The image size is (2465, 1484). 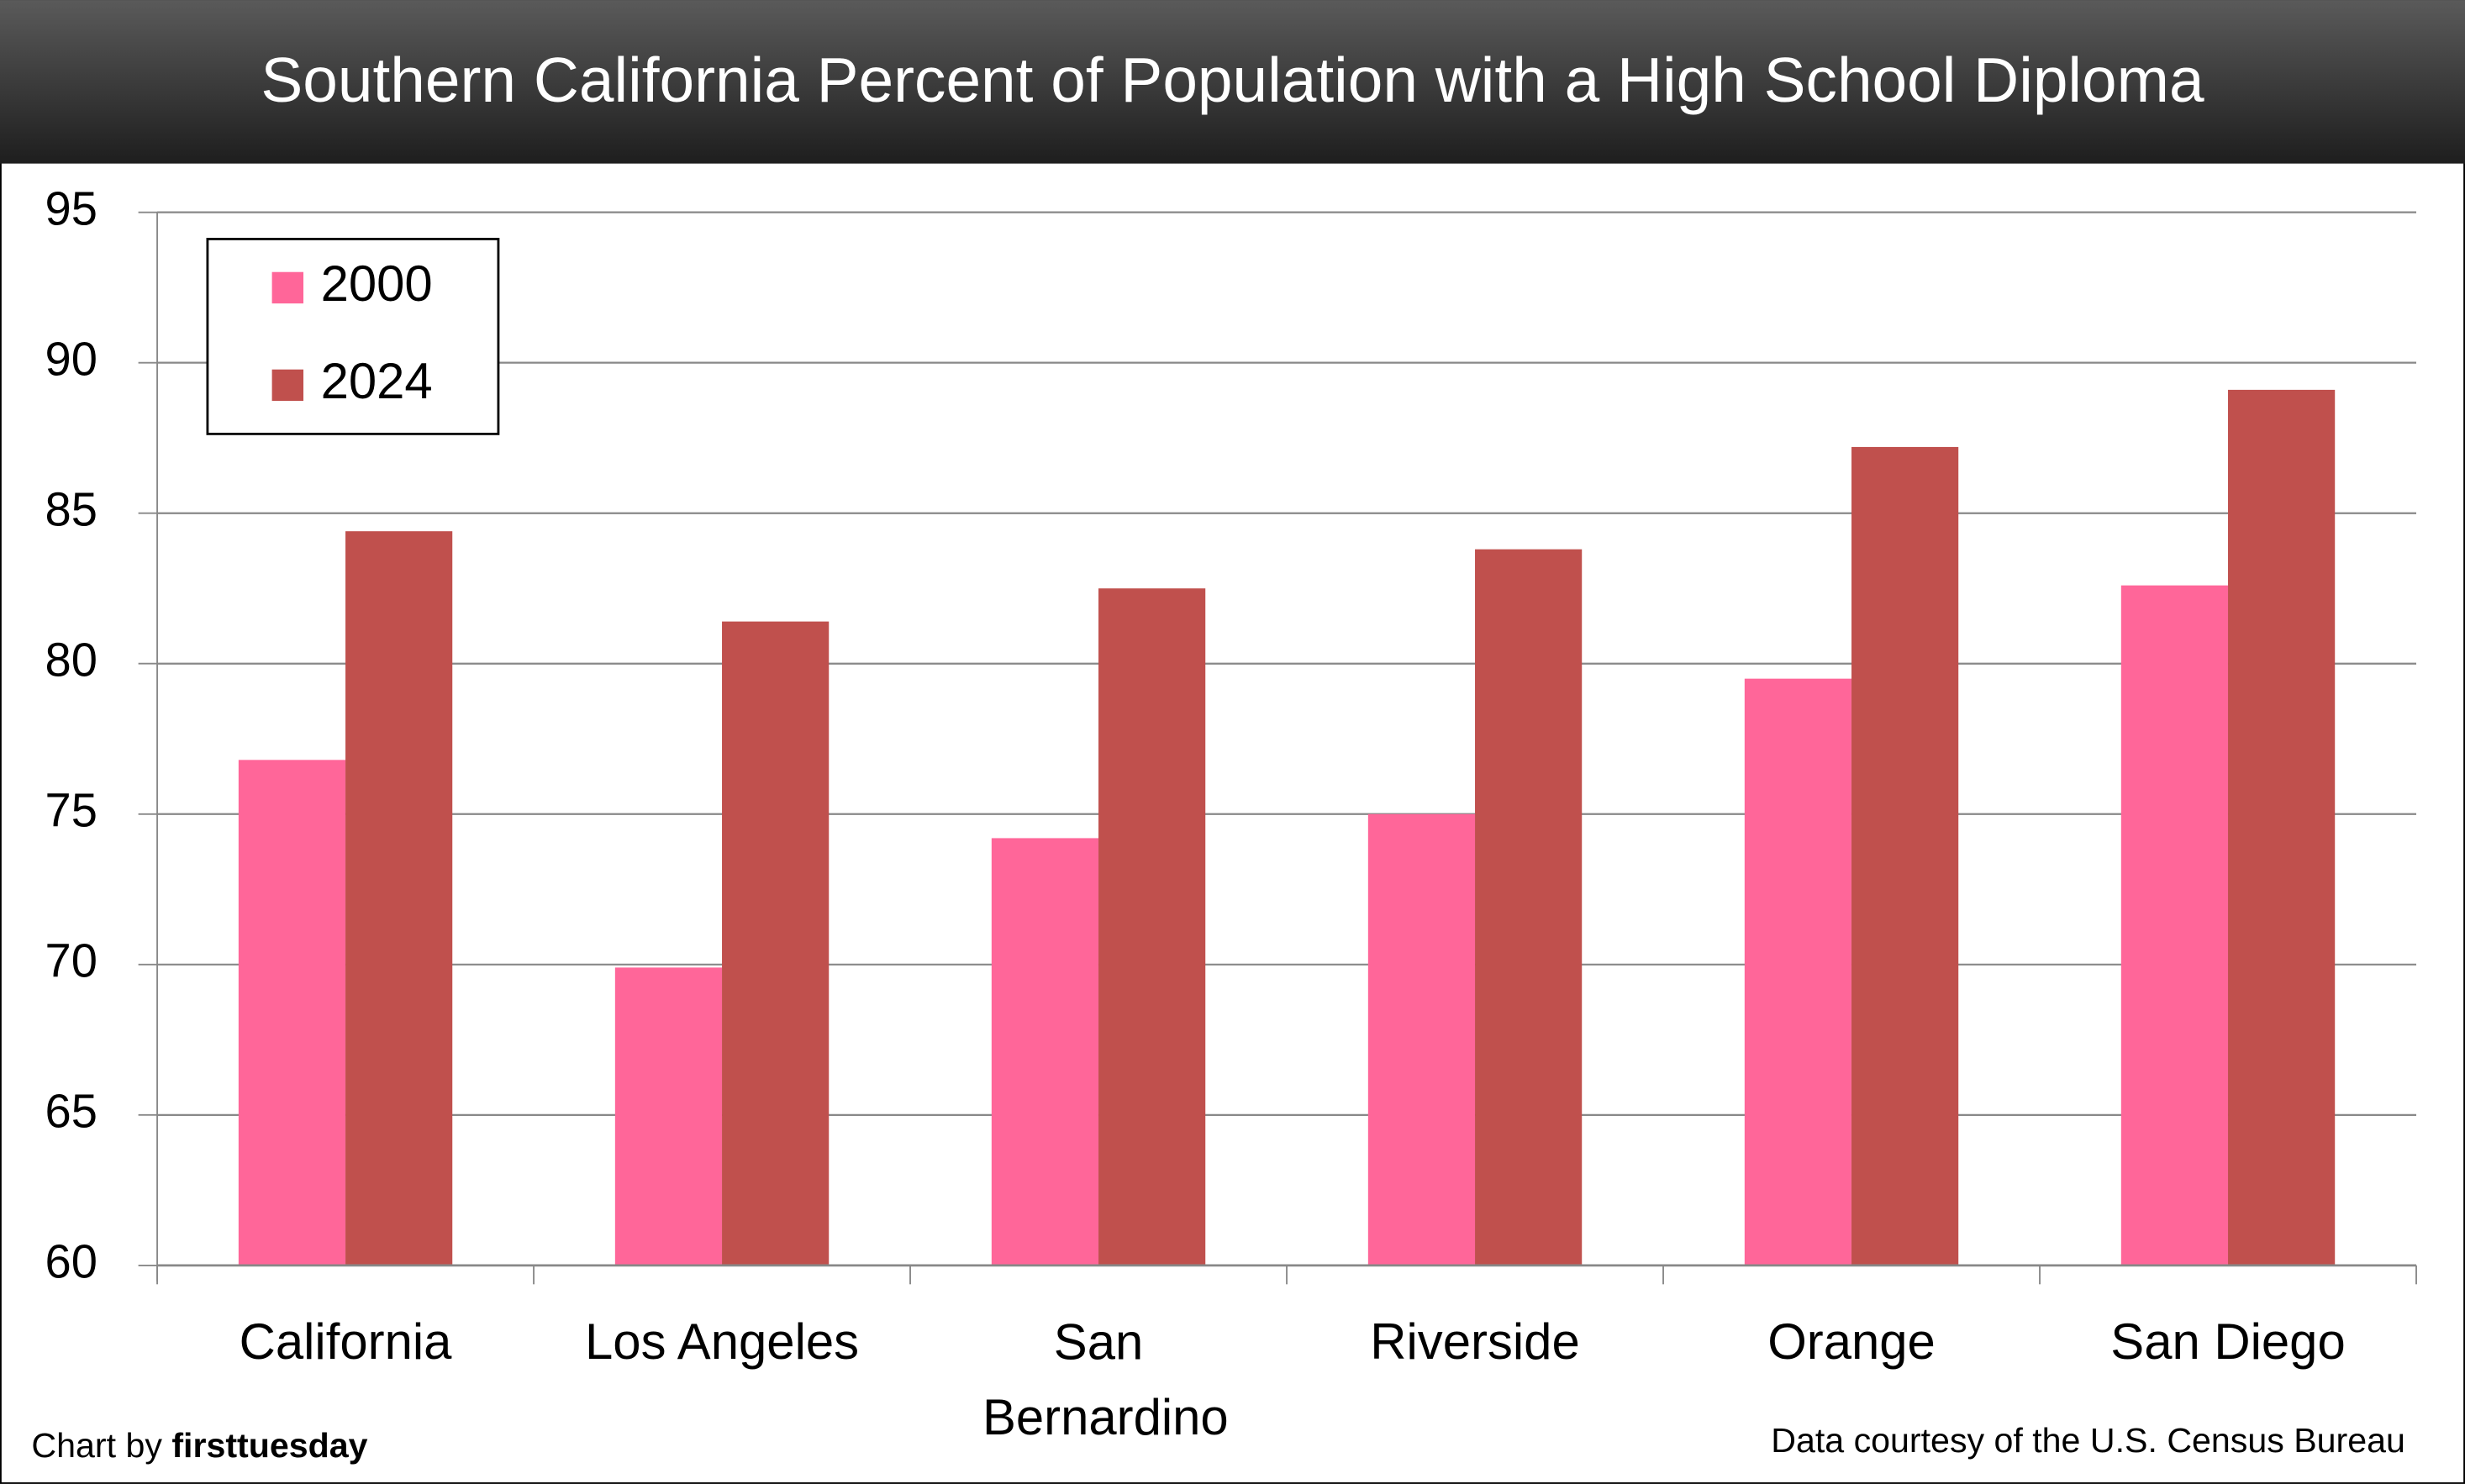 I want to click on legend-label: 2024, so click(x=377, y=381).